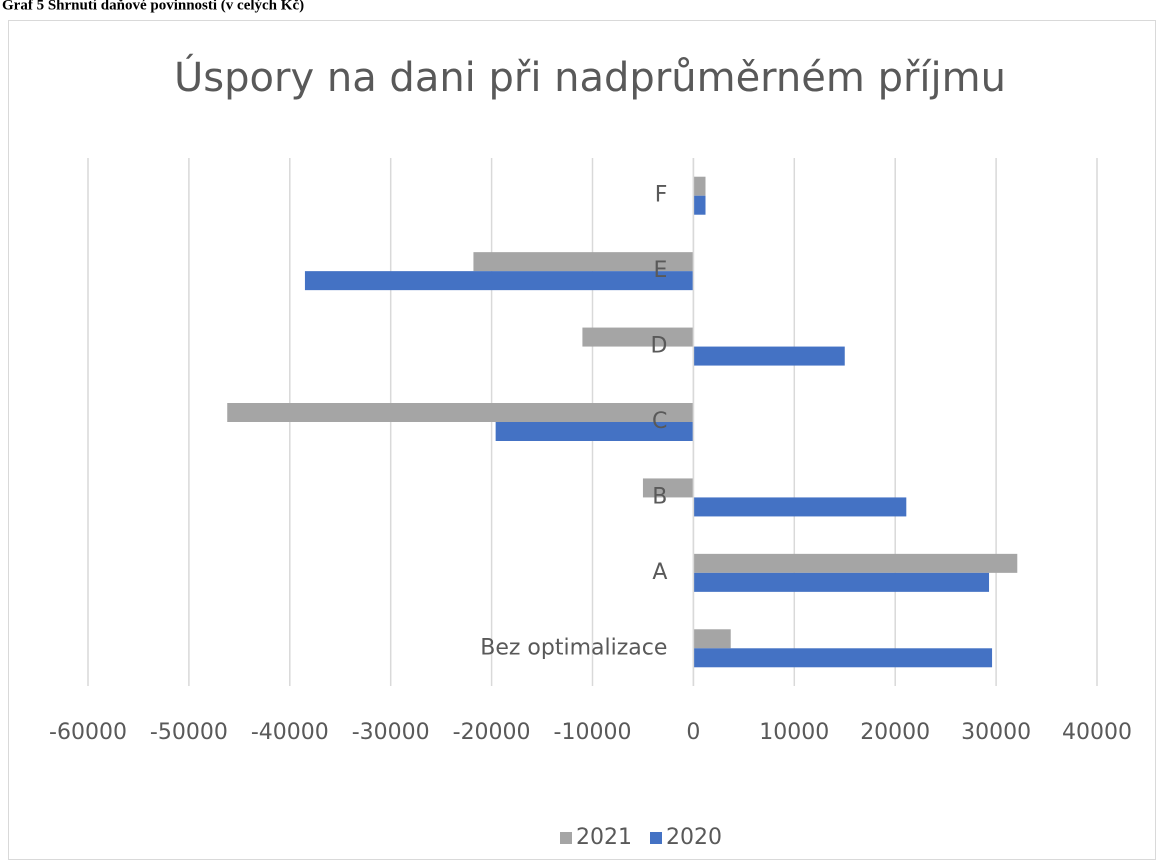 The image size is (1157, 861). What do you see at coordinates (895, 732) in the screenshot?
I see `x-tick-label: 20000` at bounding box center [895, 732].